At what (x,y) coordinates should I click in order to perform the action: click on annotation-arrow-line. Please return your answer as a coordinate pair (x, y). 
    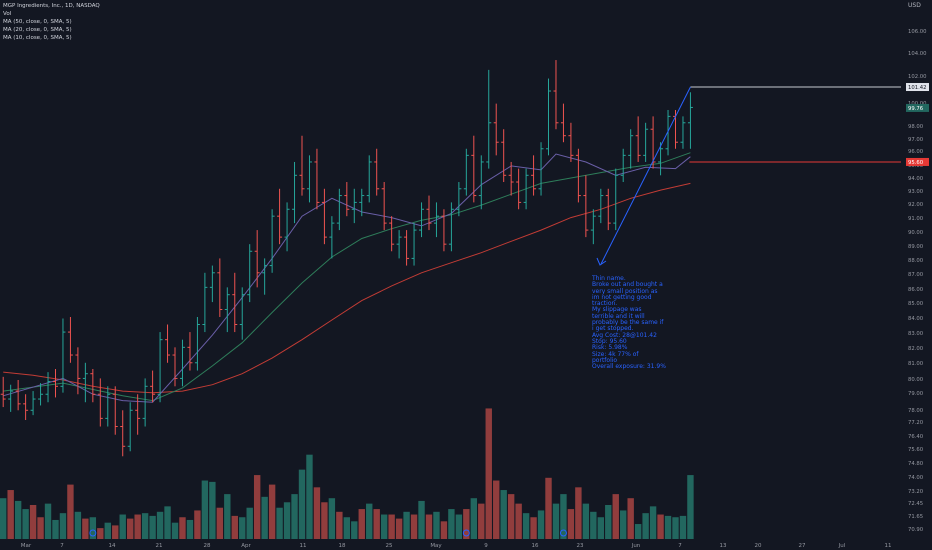
    Looking at the image, I should click on (645, 175).